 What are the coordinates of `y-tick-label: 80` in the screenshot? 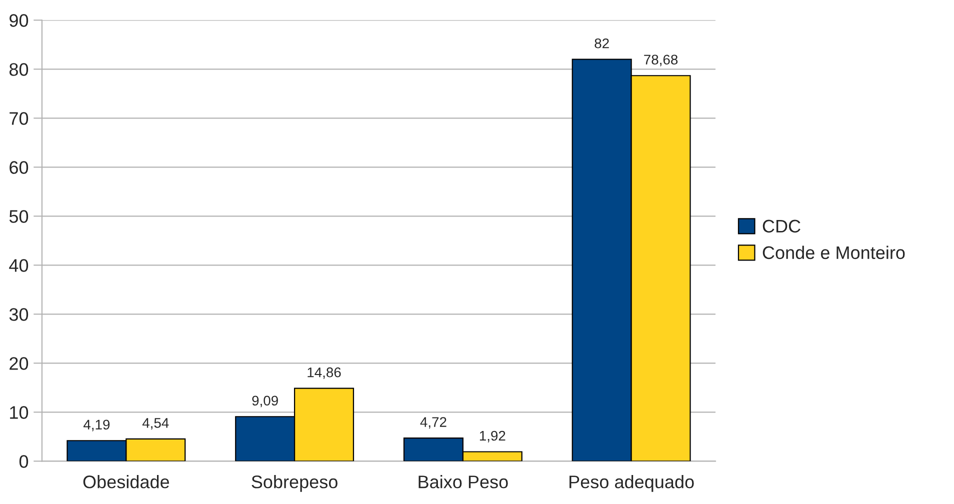 It's located at (18, 69).